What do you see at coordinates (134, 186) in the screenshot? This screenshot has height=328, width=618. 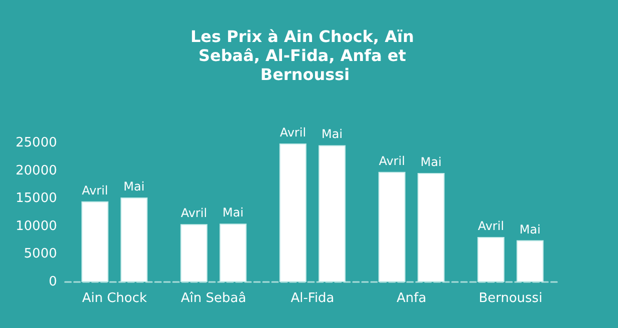 I see `series-label: Mai` at bounding box center [134, 186].